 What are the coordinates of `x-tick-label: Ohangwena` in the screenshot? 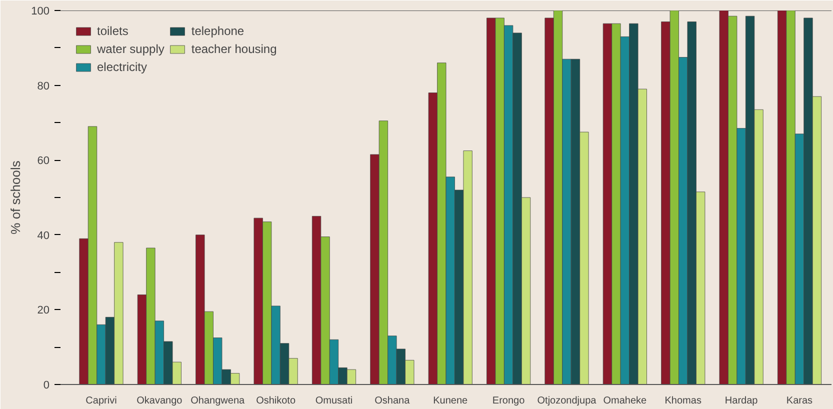 It's located at (218, 401).